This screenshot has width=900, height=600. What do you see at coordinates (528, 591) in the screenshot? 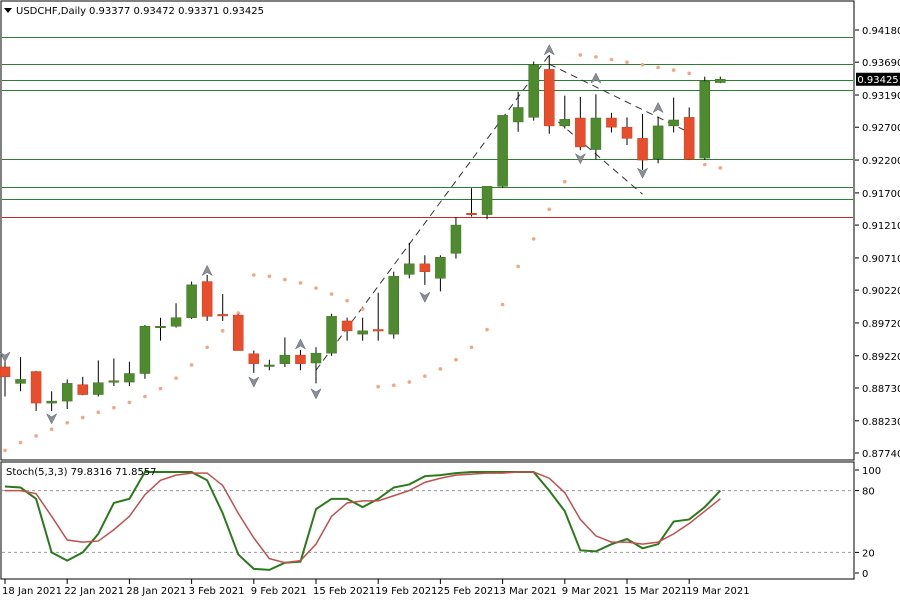
I see `x-tick-label: 3 Mar 2021` at bounding box center [528, 591].